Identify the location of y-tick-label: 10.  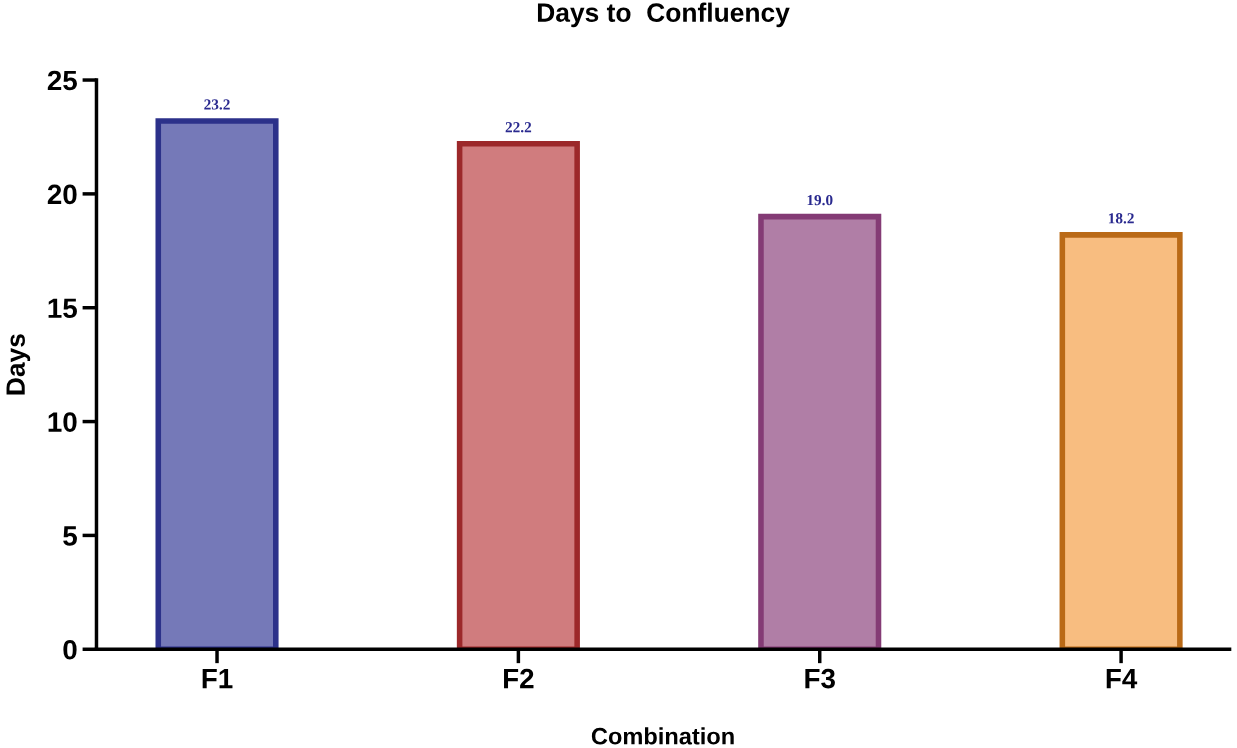
(62, 422).